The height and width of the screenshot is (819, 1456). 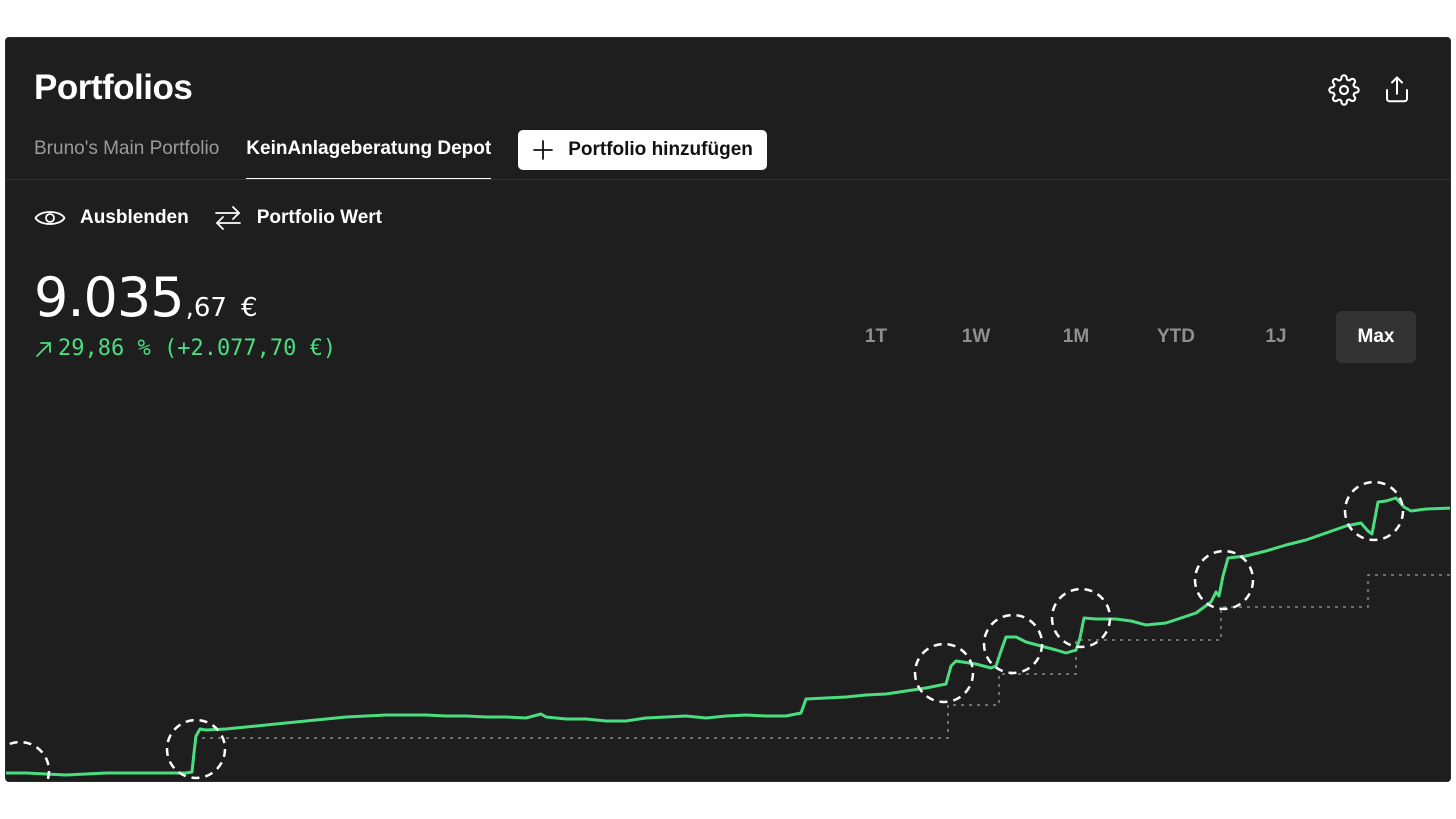 What do you see at coordinates (369, 155) in the screenshot?
I see `tab-keinanlageberatung-depot: KeinAnlageberatung Depot` at bounding box center [369, 155].